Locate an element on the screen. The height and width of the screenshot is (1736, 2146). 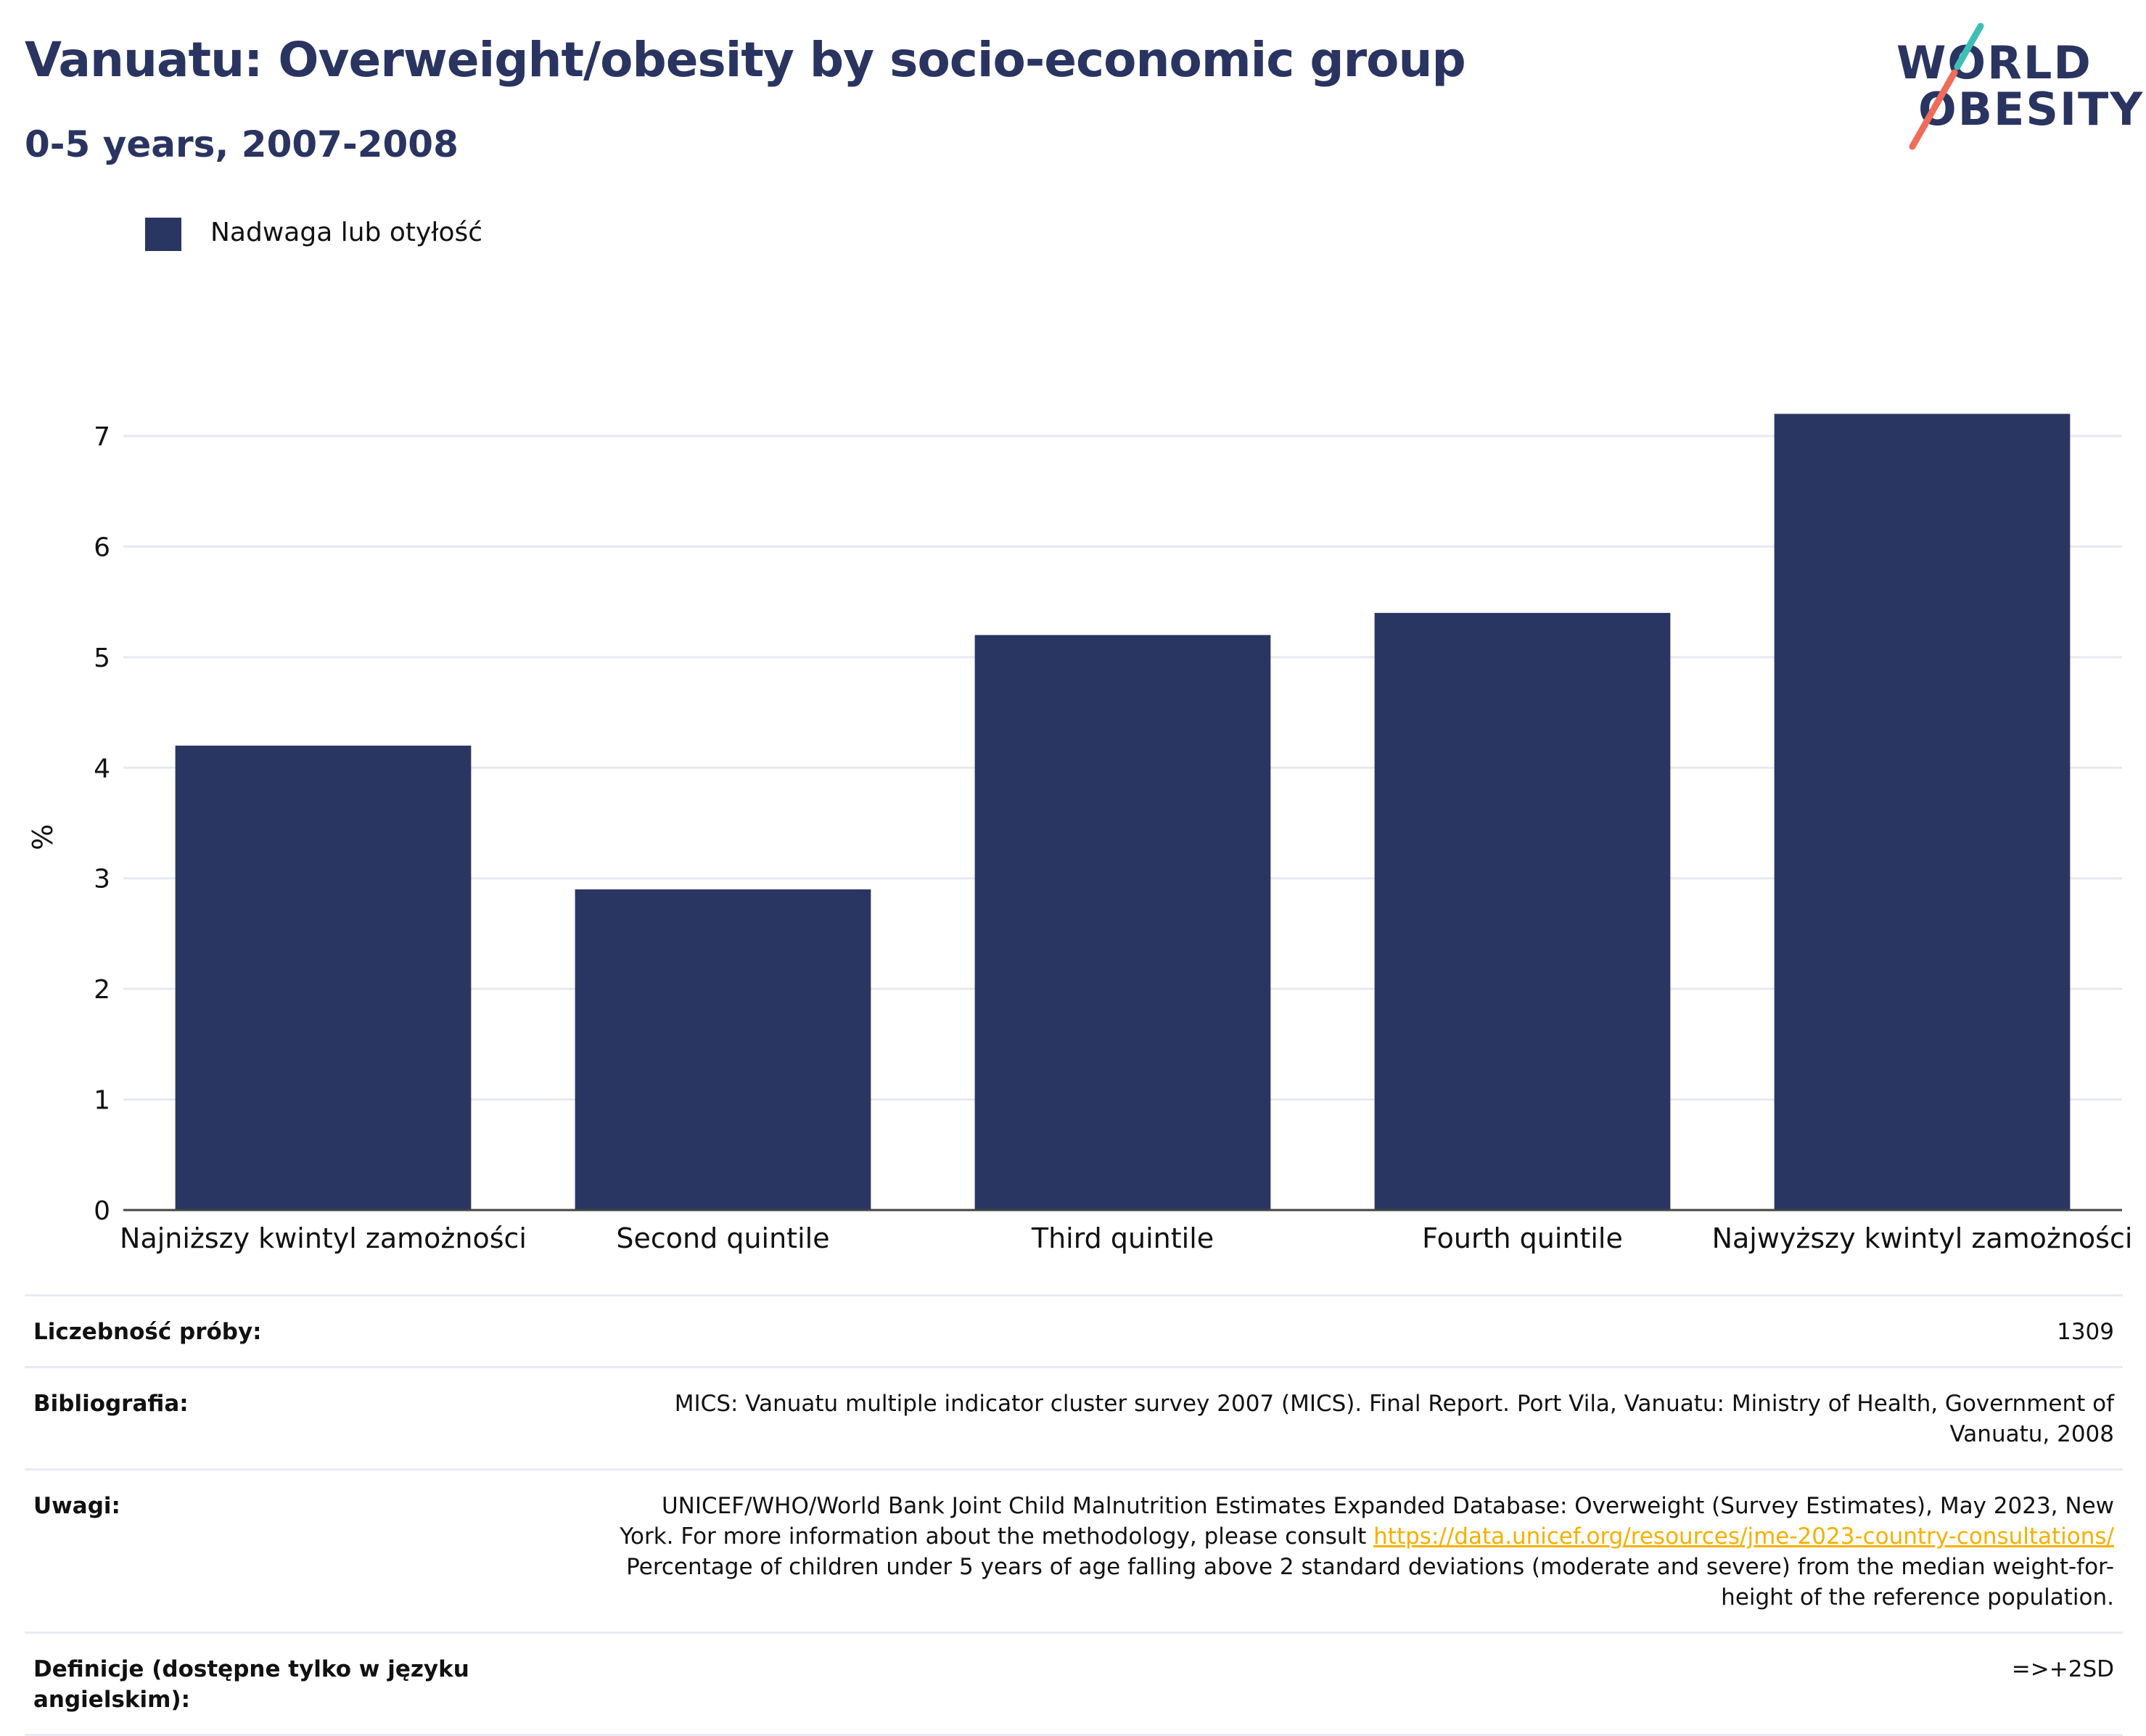
y-tick-label: 7 is located at coordinates (102, 437).